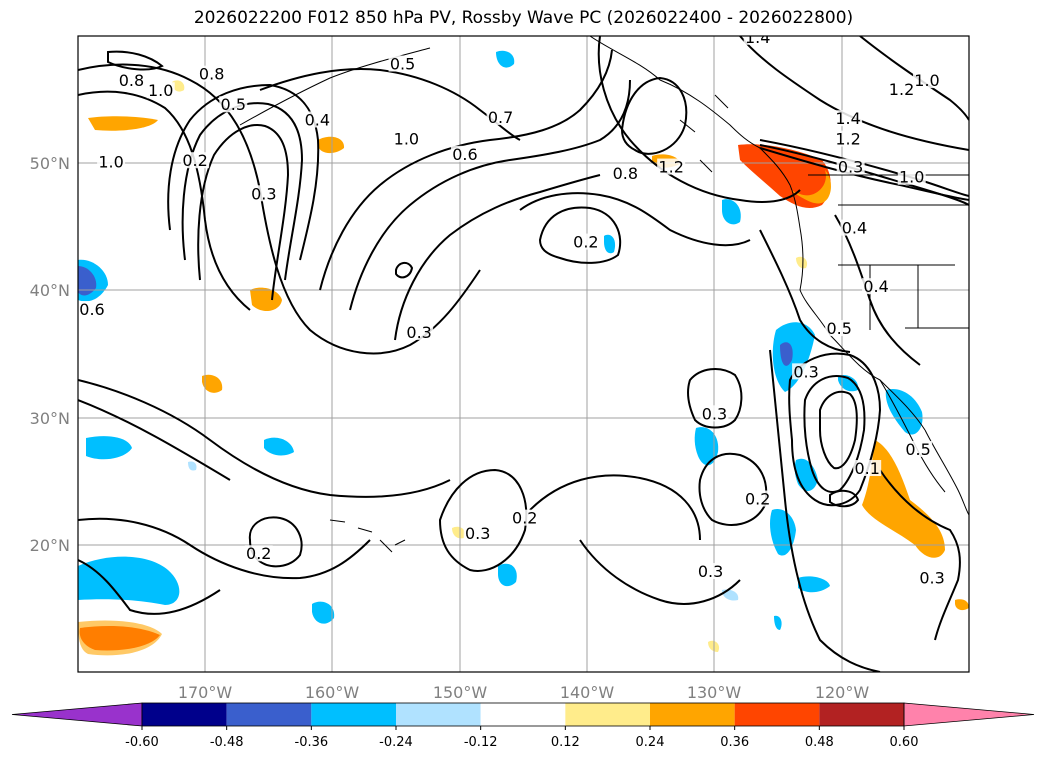 The image size is (1047, 765). Describe the element at coordinates (780, 188) in the screenshot. I see `coast-bc-washington` at that location.